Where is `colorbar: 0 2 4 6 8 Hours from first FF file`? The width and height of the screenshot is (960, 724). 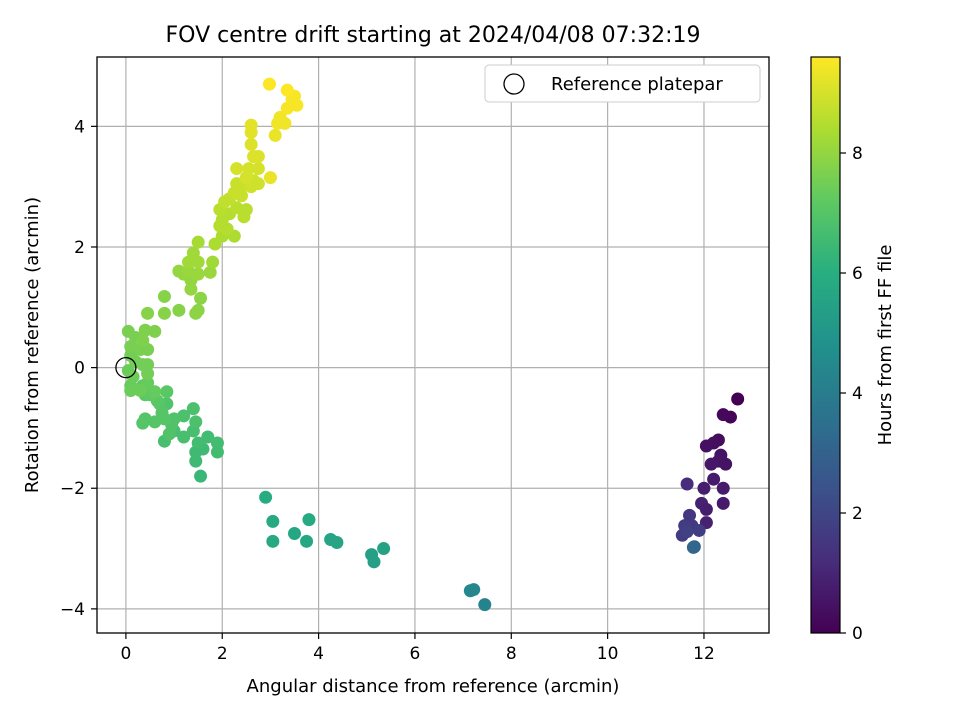
colorbar: 0 2 4 6 8 Hours from first FF file is located at coordinates (853, 350).